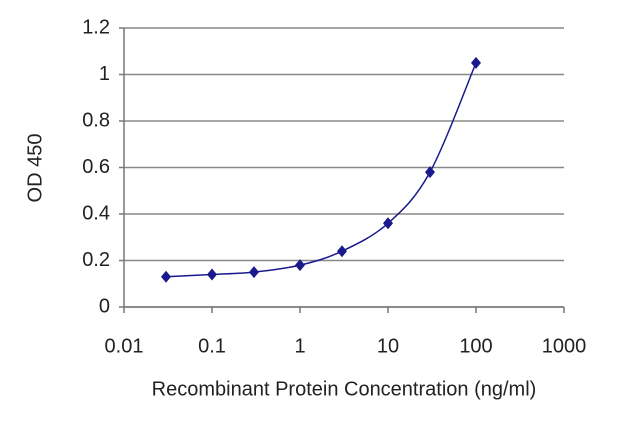  What do you see at coordinates (104, 306) in the screenshot?
I see `y-tick-label: 0` at bounding box center [104, 306].